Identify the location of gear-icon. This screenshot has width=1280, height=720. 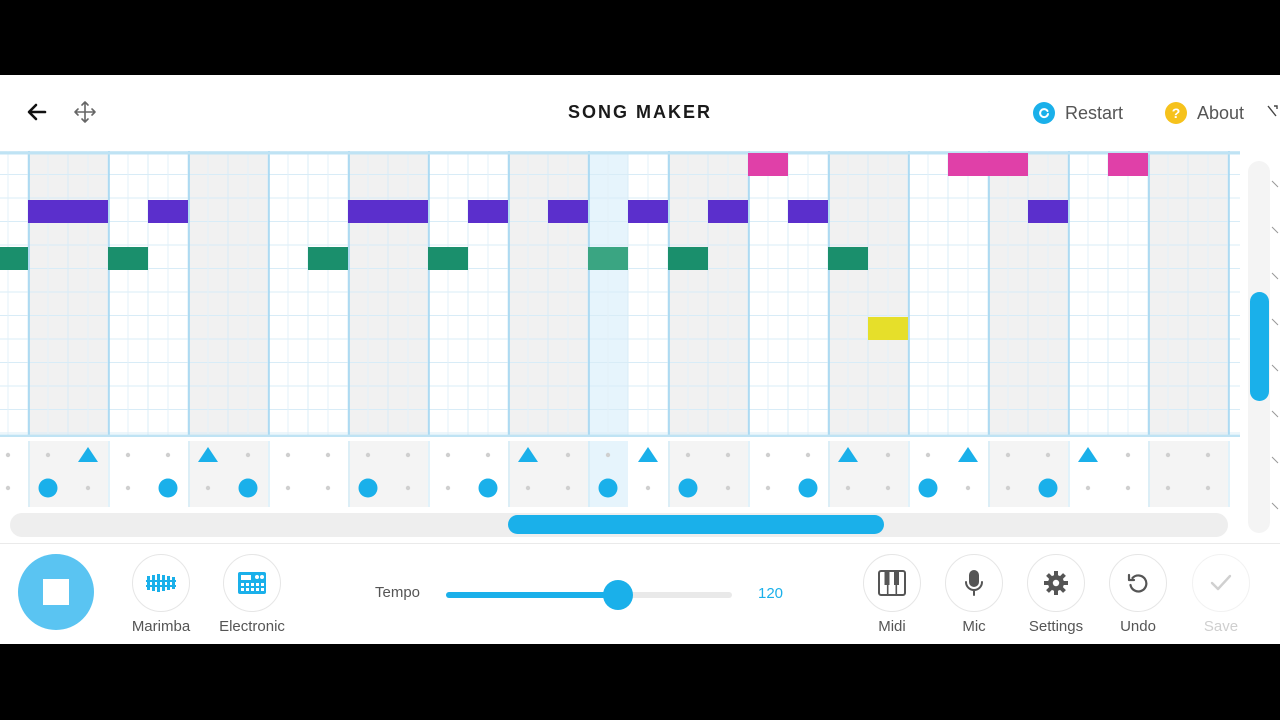
(1056, 583).